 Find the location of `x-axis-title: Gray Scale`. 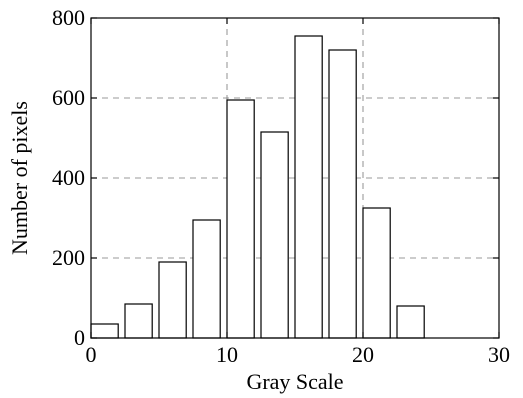

x-axis-title: Gray Scale is located at coordinates (294, 381).